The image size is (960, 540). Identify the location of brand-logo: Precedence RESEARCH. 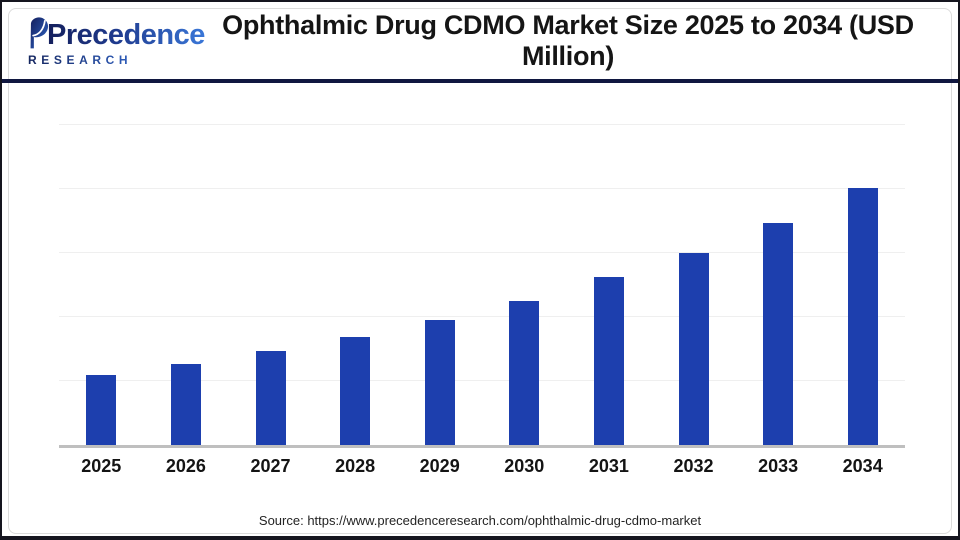
(116, 40).